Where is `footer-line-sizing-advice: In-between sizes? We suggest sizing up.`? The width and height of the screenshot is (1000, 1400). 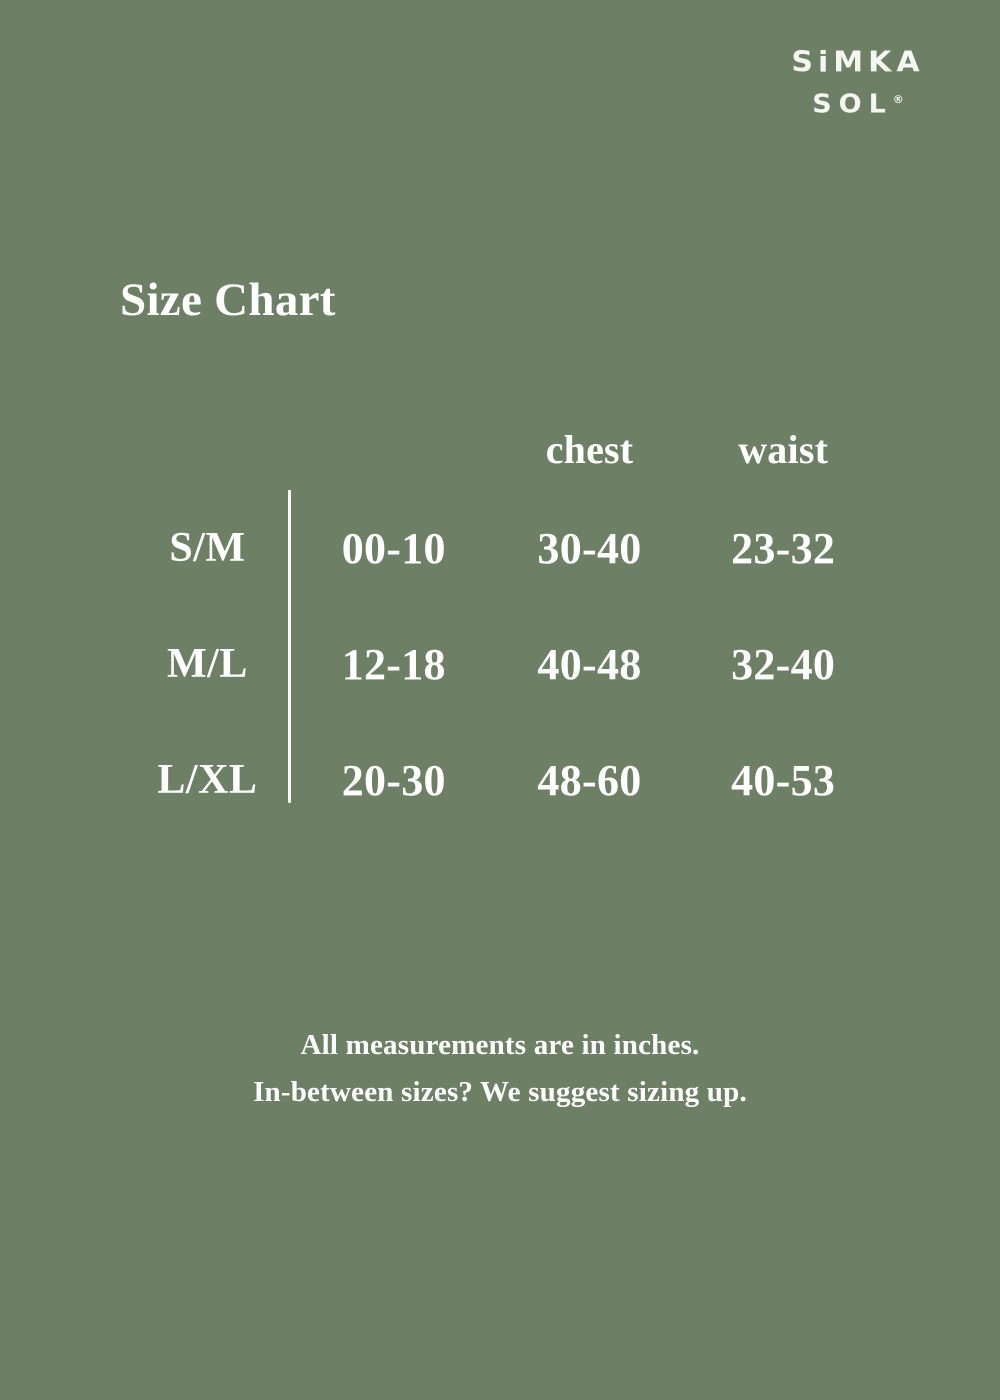
footer-line-sizing-advice: In-between sizes? We suggest sizing up. is located at coordinates (500, 1091).